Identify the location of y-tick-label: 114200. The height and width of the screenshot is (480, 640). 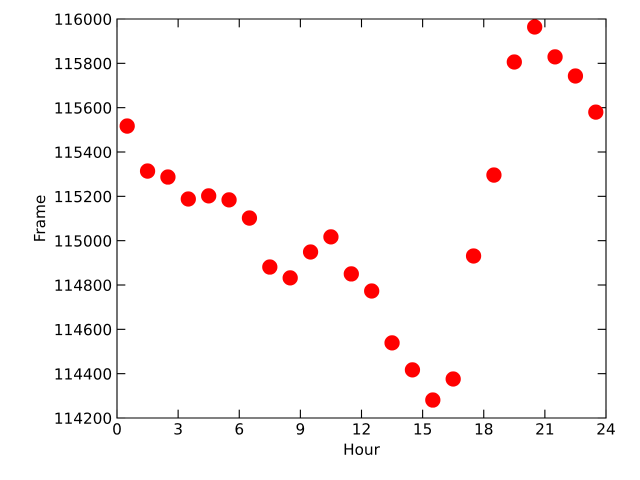
(83, 418).